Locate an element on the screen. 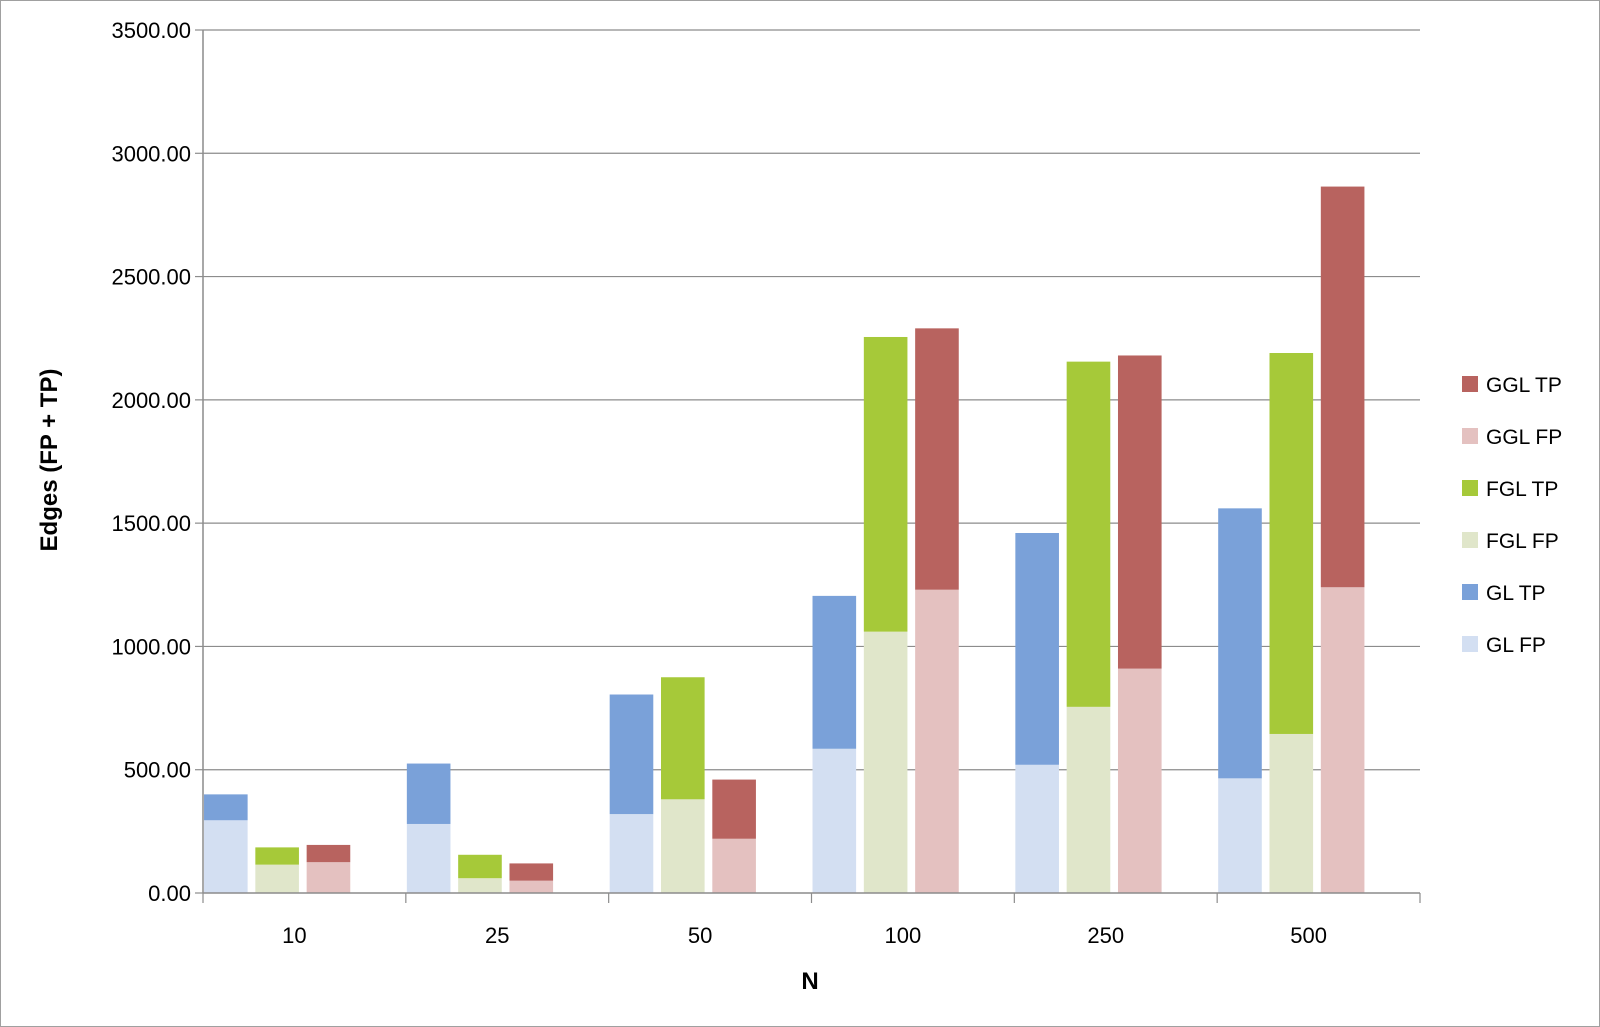 The image size is (1600, 1027). x-axis-title: N is located at coordinates (809, 981).